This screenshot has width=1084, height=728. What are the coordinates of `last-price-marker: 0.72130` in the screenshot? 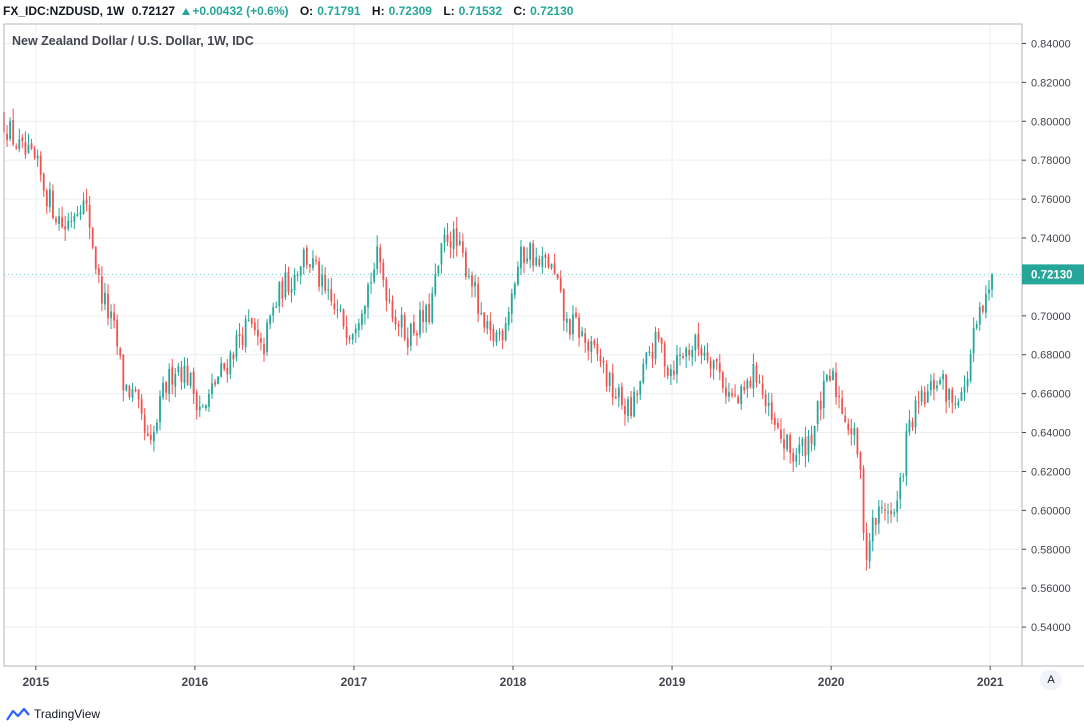 It's located at (544, 274).